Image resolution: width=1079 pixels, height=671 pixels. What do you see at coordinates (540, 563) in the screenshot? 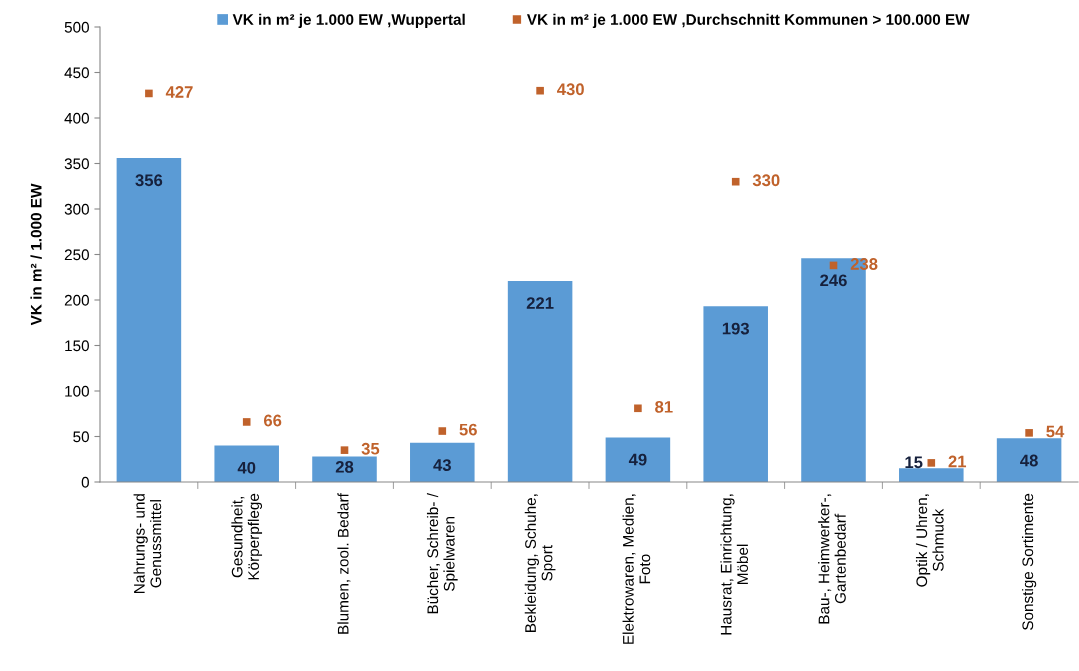
I see `x-tick-label: Bekleidung, Schuhe, Sport` at bounding box center [540, 563].